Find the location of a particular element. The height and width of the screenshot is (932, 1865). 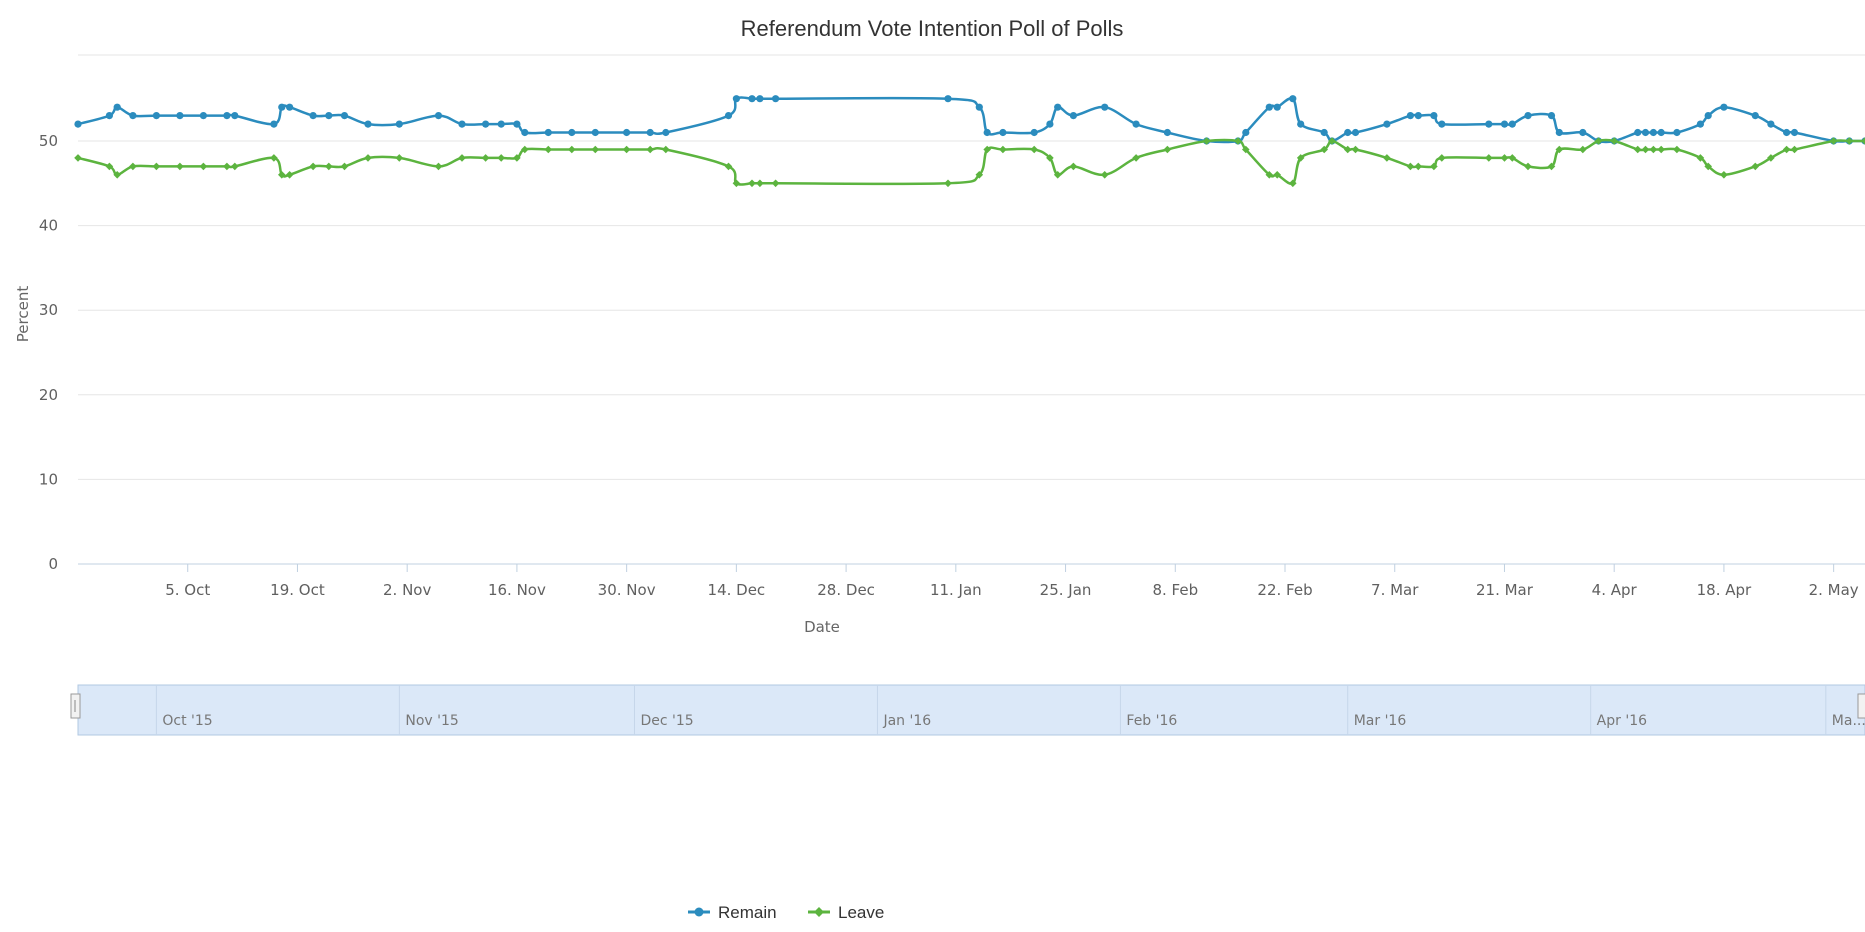

y-axis-ticks: 0 10 20 30 40 50 is located at coordinates (48, 352).